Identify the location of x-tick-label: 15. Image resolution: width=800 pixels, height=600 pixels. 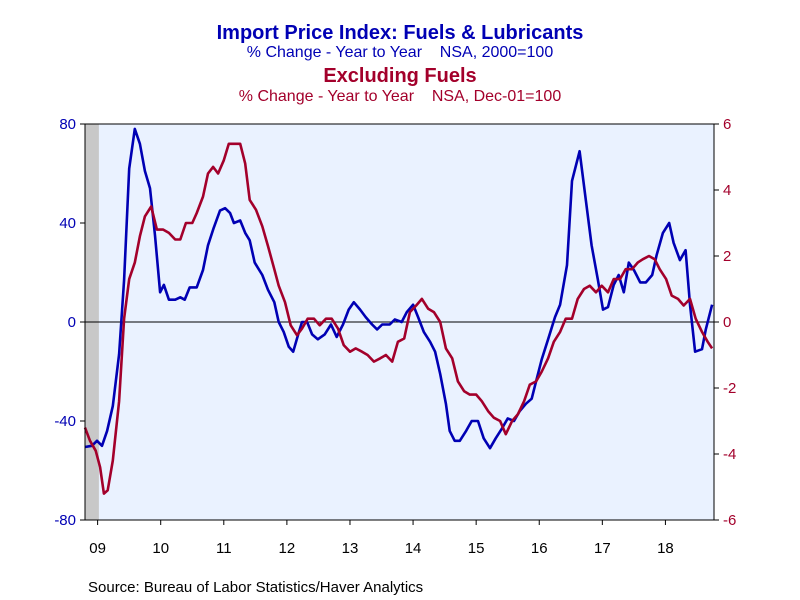
(476, 548).